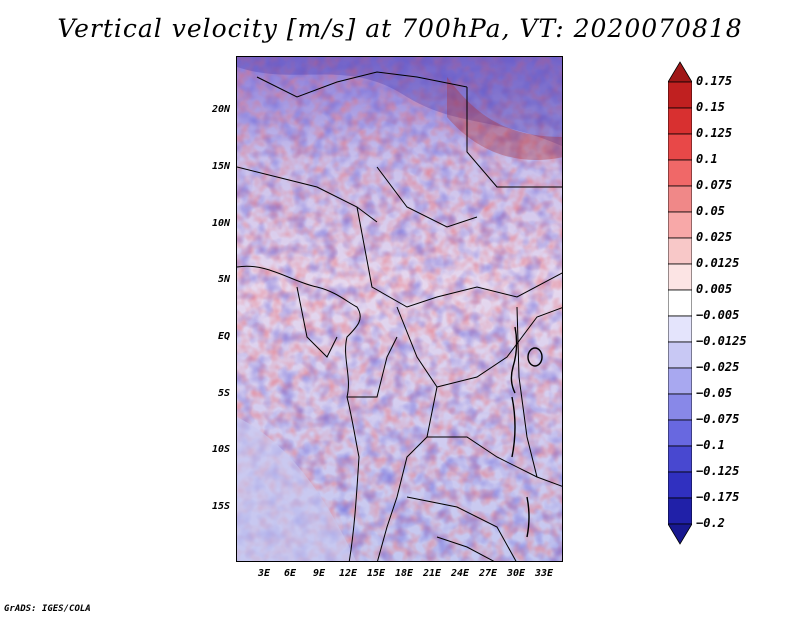 This screenshot has height=618, width=800. I want to click on lon-label: 9E, so click(319, 573).